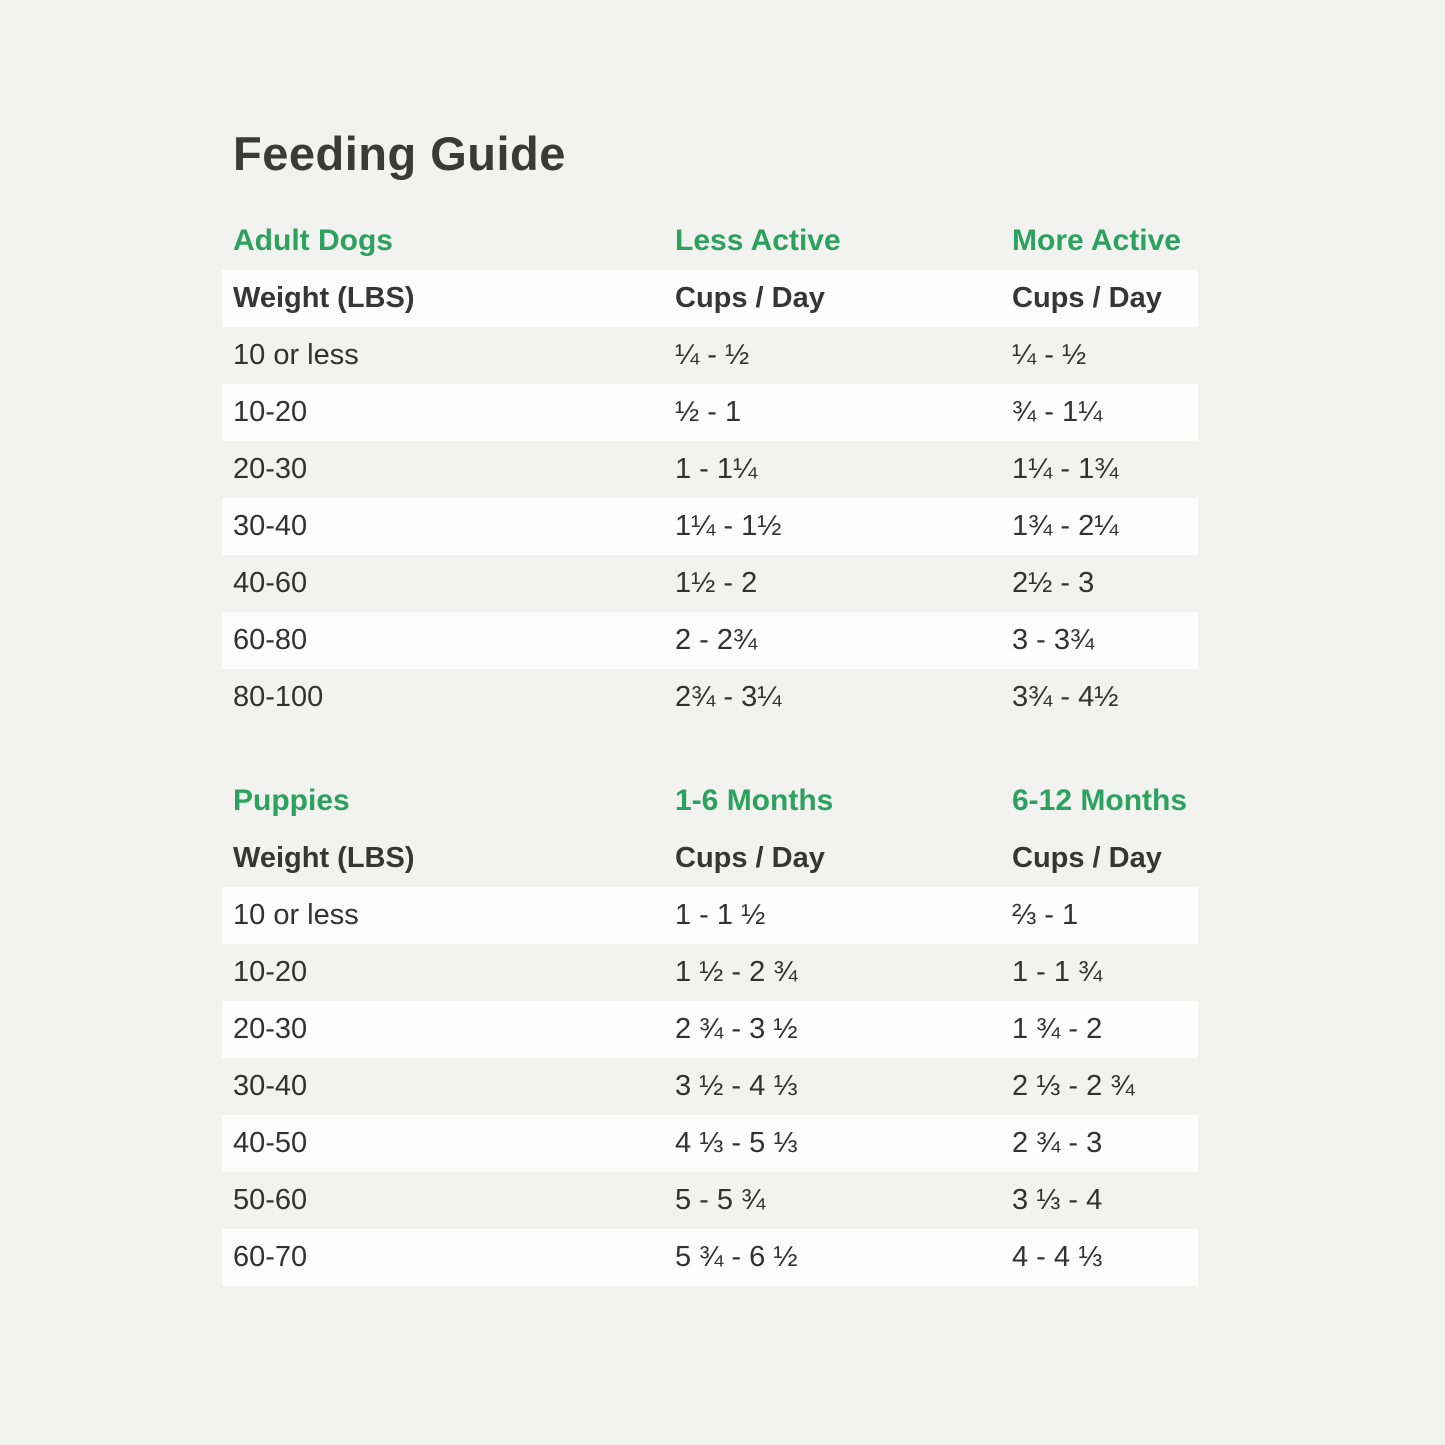 This screenshot has height=1445, width=1445. I want to click on cups-cell-left: ¼ - ½, so click(712, 355).